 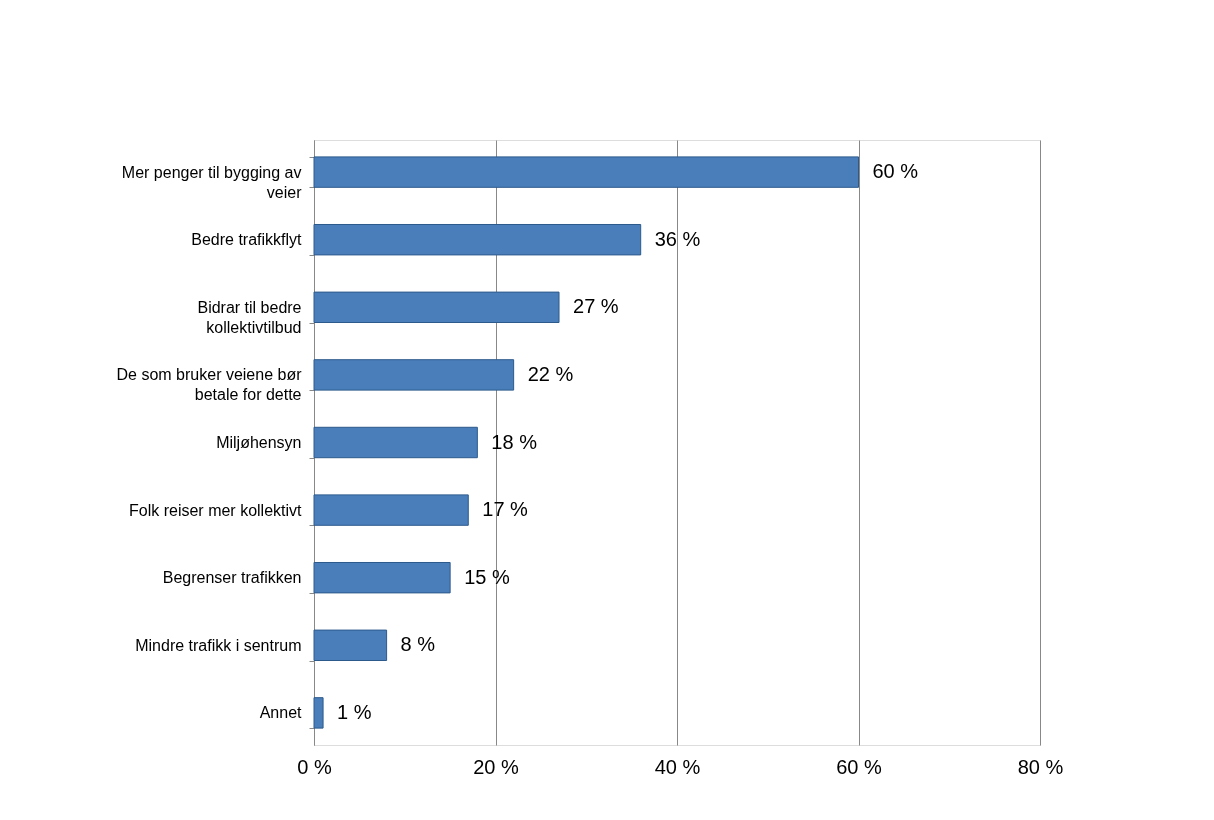 I want to click on y-tick-label: De som bruker veiene bør betale for dette, so click(x=209, y=385).